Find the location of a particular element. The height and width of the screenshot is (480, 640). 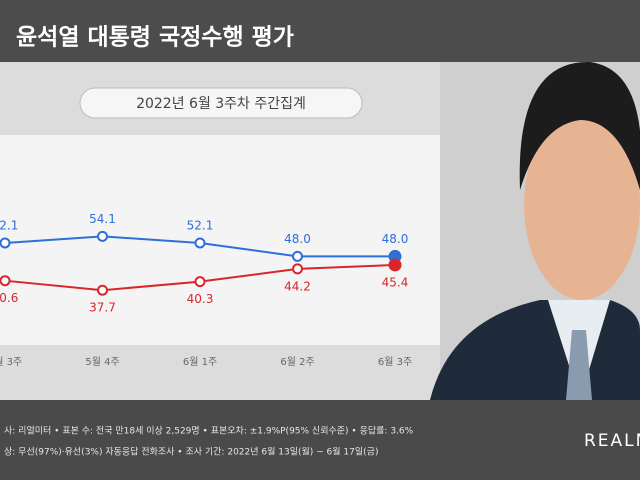

face is located at coordinates (582, 205).